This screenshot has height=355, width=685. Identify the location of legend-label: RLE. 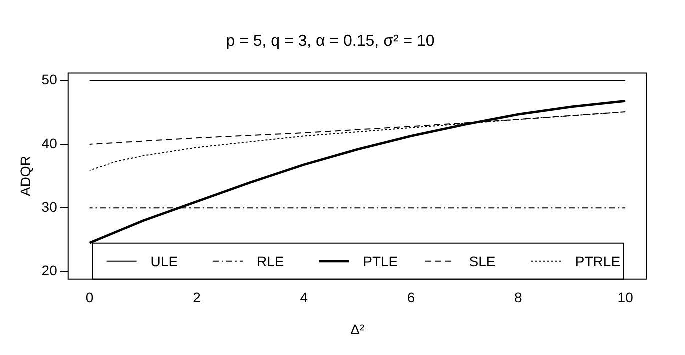
(270, 261).